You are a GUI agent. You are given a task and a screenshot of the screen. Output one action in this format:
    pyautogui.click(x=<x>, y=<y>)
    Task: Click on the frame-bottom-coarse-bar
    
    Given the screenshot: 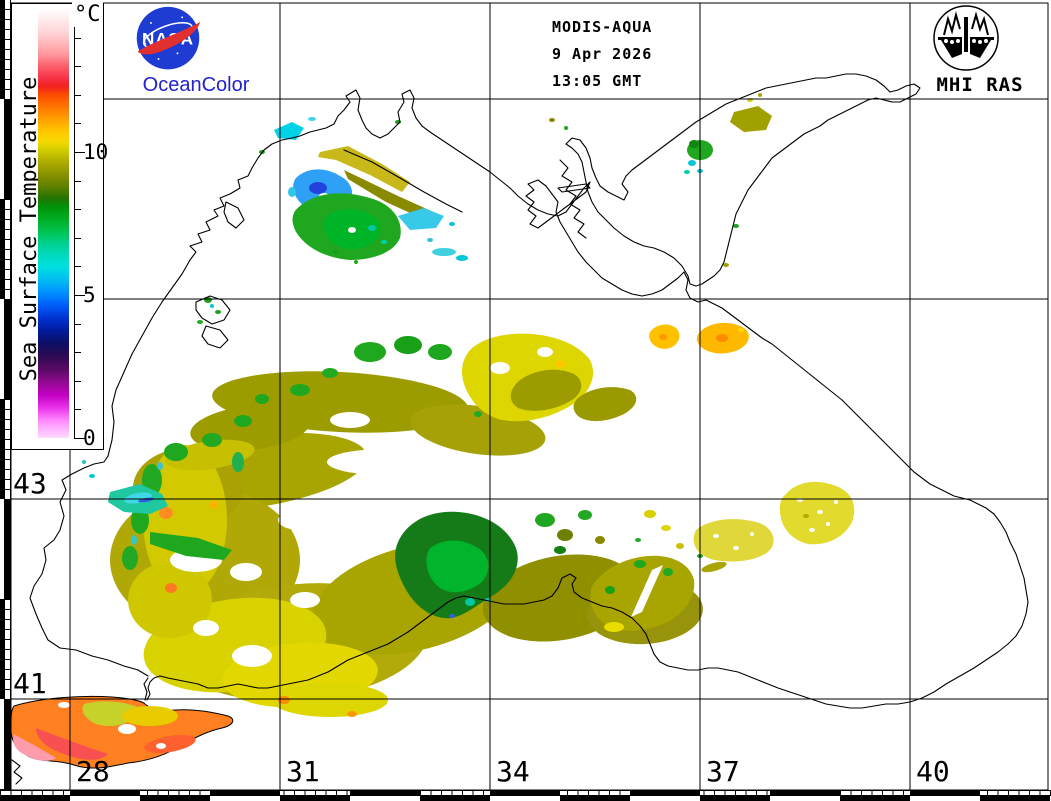 What is the action you would take?
    pyautogui.click(x=525, y=798)
    